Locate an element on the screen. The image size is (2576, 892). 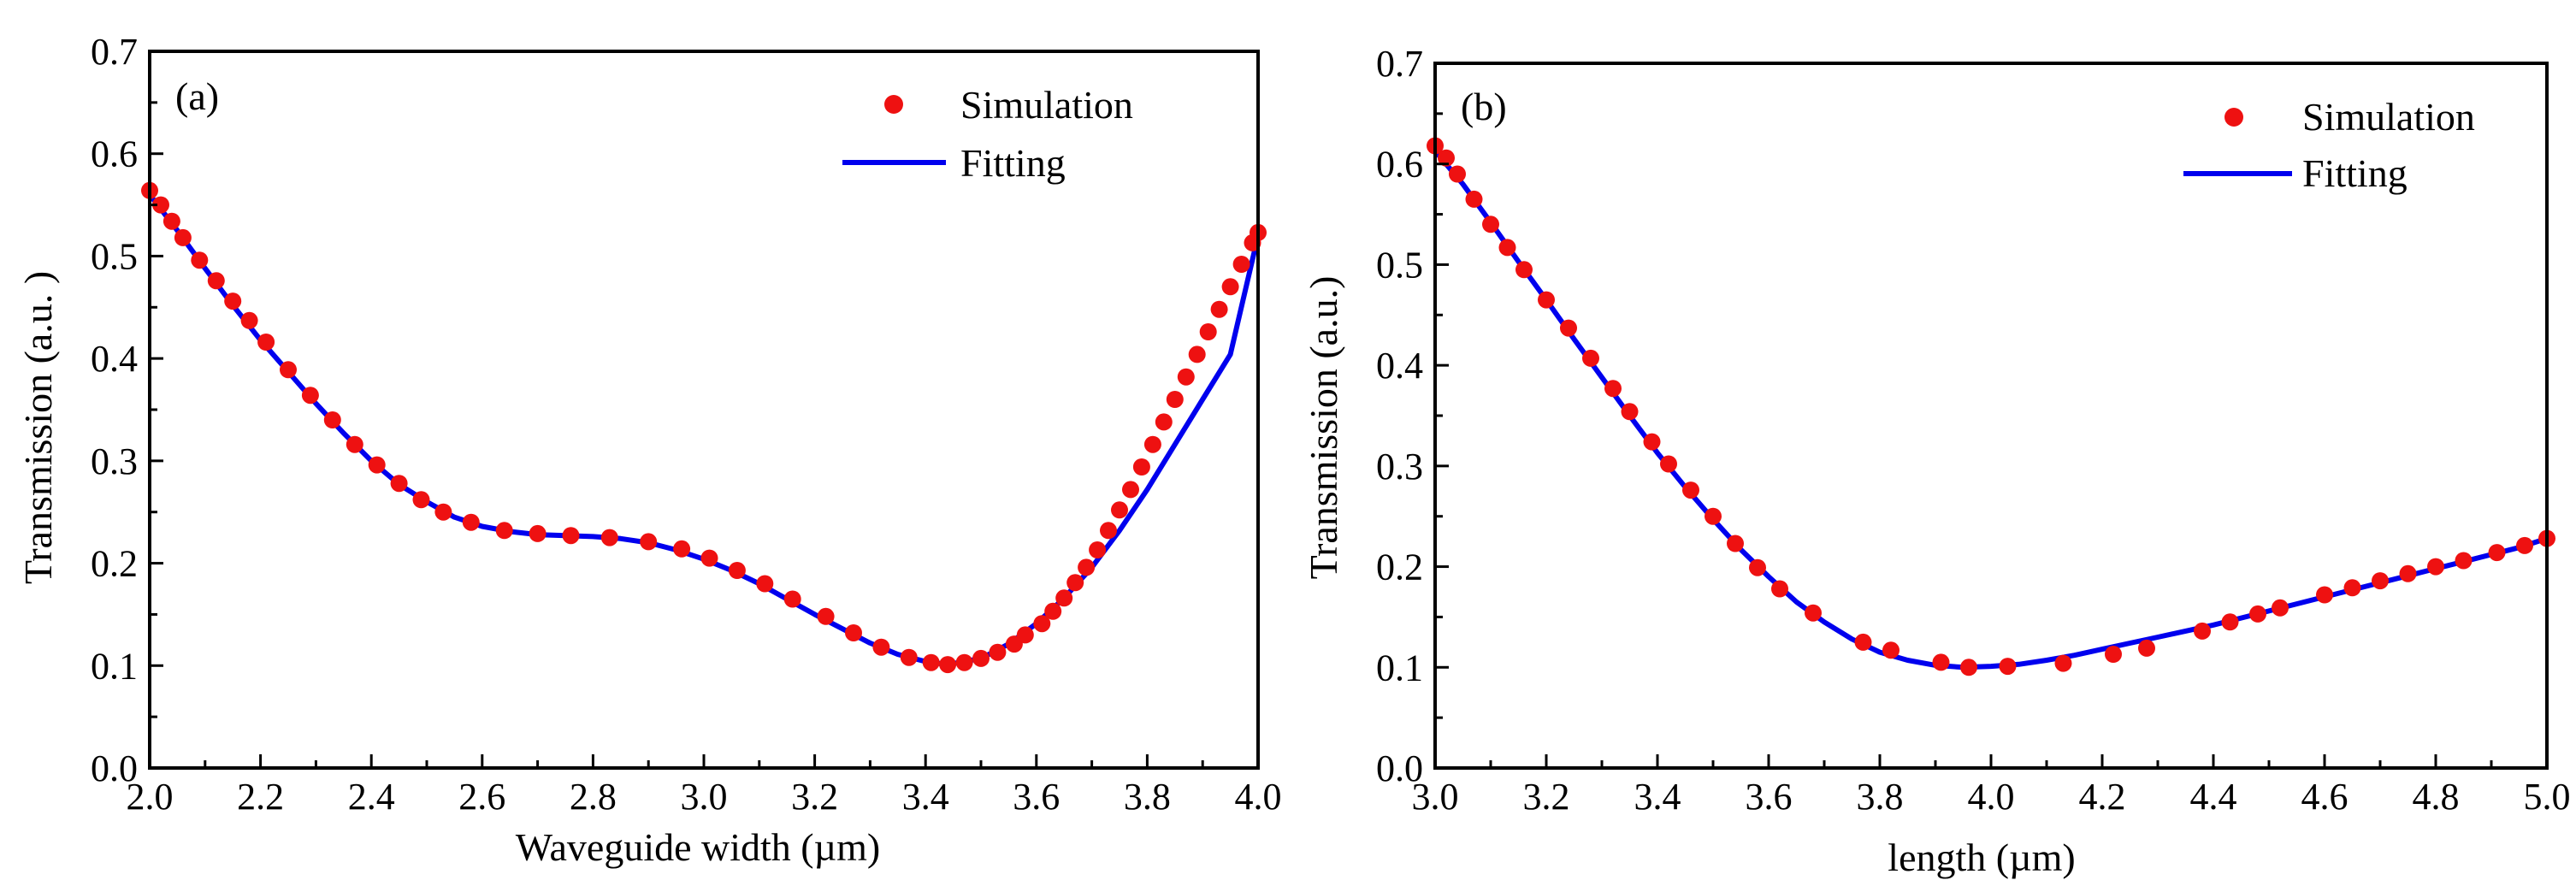
legend-simulation-label-a: Simulation is located at coordinates (1046, 105).